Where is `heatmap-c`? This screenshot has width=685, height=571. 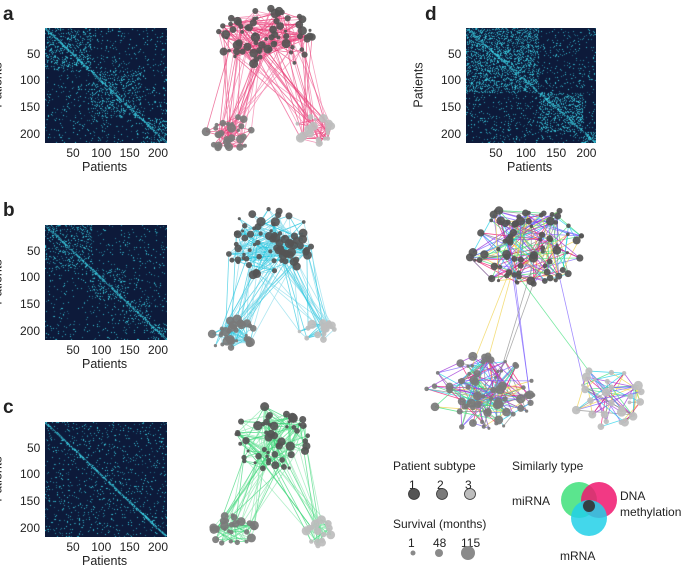 heatmap-c is located at coordinates (106, 479).